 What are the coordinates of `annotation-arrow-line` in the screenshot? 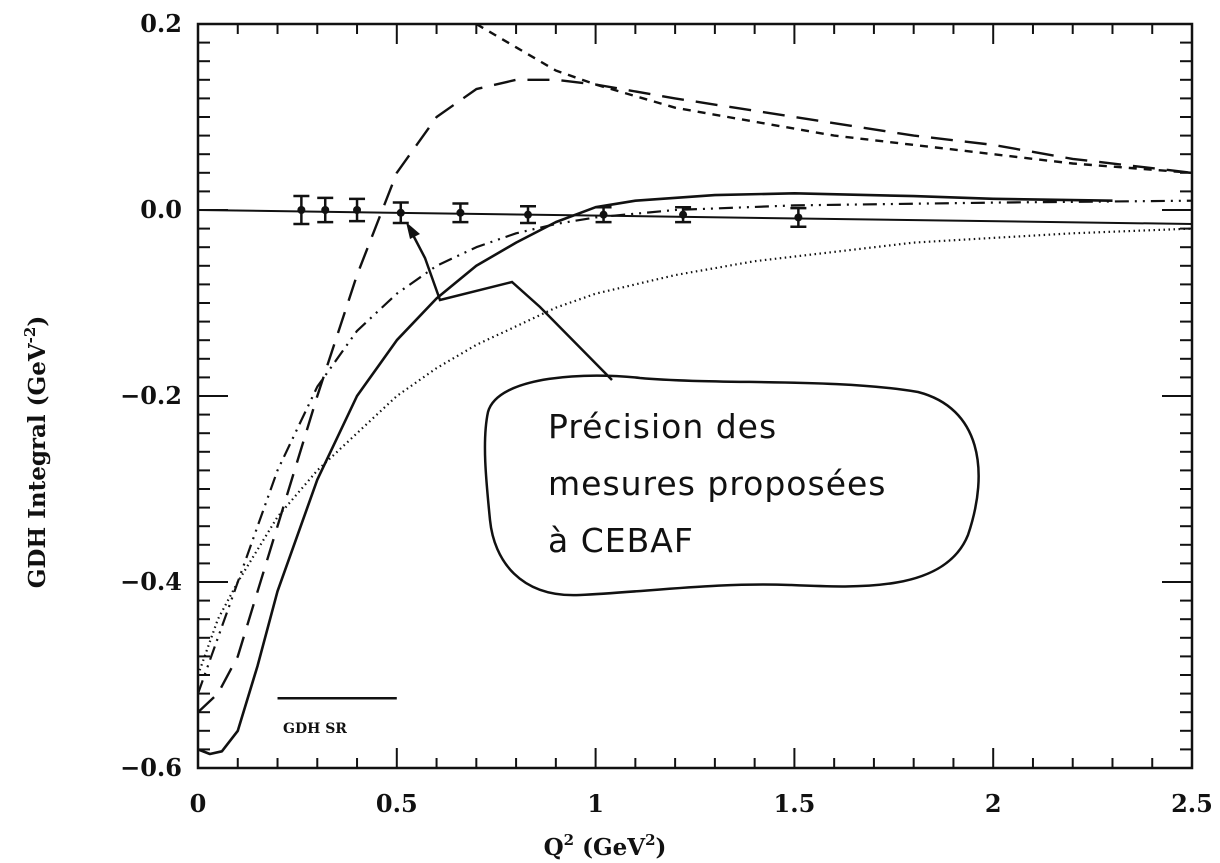 It's located at (512, 307).